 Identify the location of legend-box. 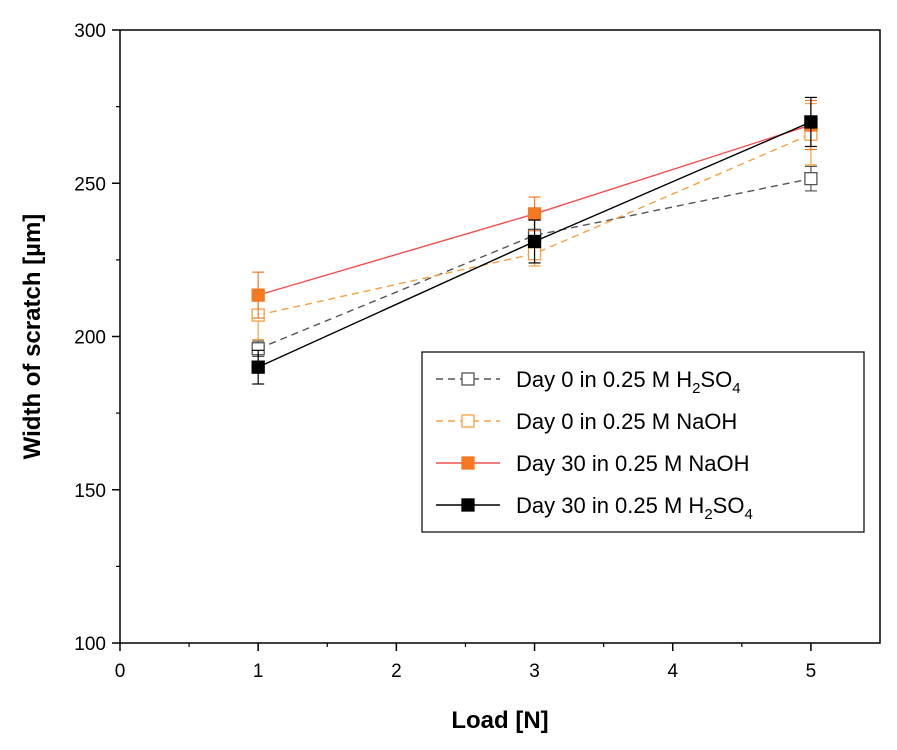
(643, 442).